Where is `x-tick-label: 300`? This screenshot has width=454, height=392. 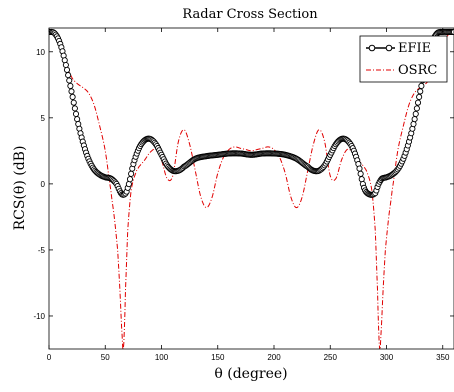 x-tick-label: 300 is located at coordinates (387, 357).